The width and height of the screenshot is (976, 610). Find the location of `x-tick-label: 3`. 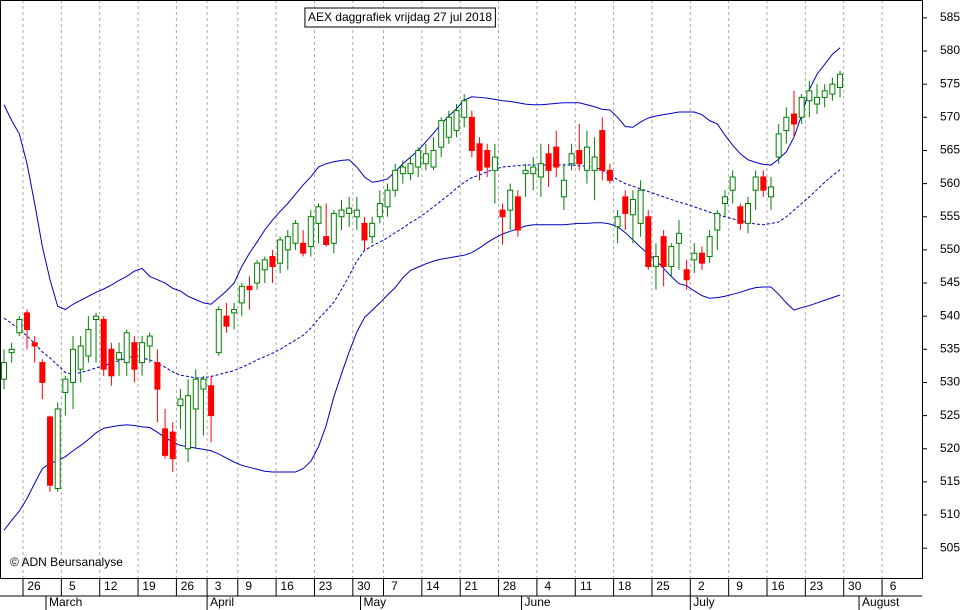

x-tick-label: 3 is located at coordinates (218, 586).